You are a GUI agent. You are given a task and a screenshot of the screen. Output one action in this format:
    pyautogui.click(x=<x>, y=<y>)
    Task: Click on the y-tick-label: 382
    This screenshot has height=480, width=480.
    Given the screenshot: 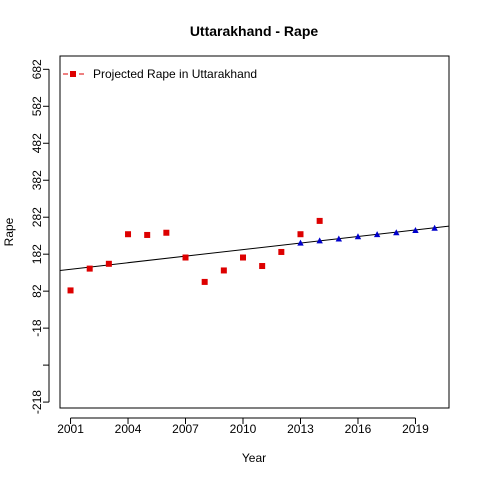 What is the action you would take?
    pyautogui.click(x=37, y=180)
    